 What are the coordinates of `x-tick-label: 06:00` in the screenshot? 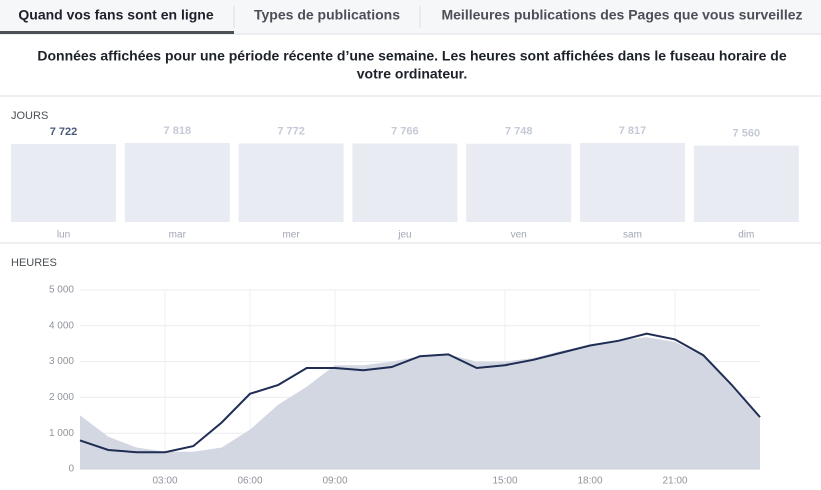 It's located at (249, 481).